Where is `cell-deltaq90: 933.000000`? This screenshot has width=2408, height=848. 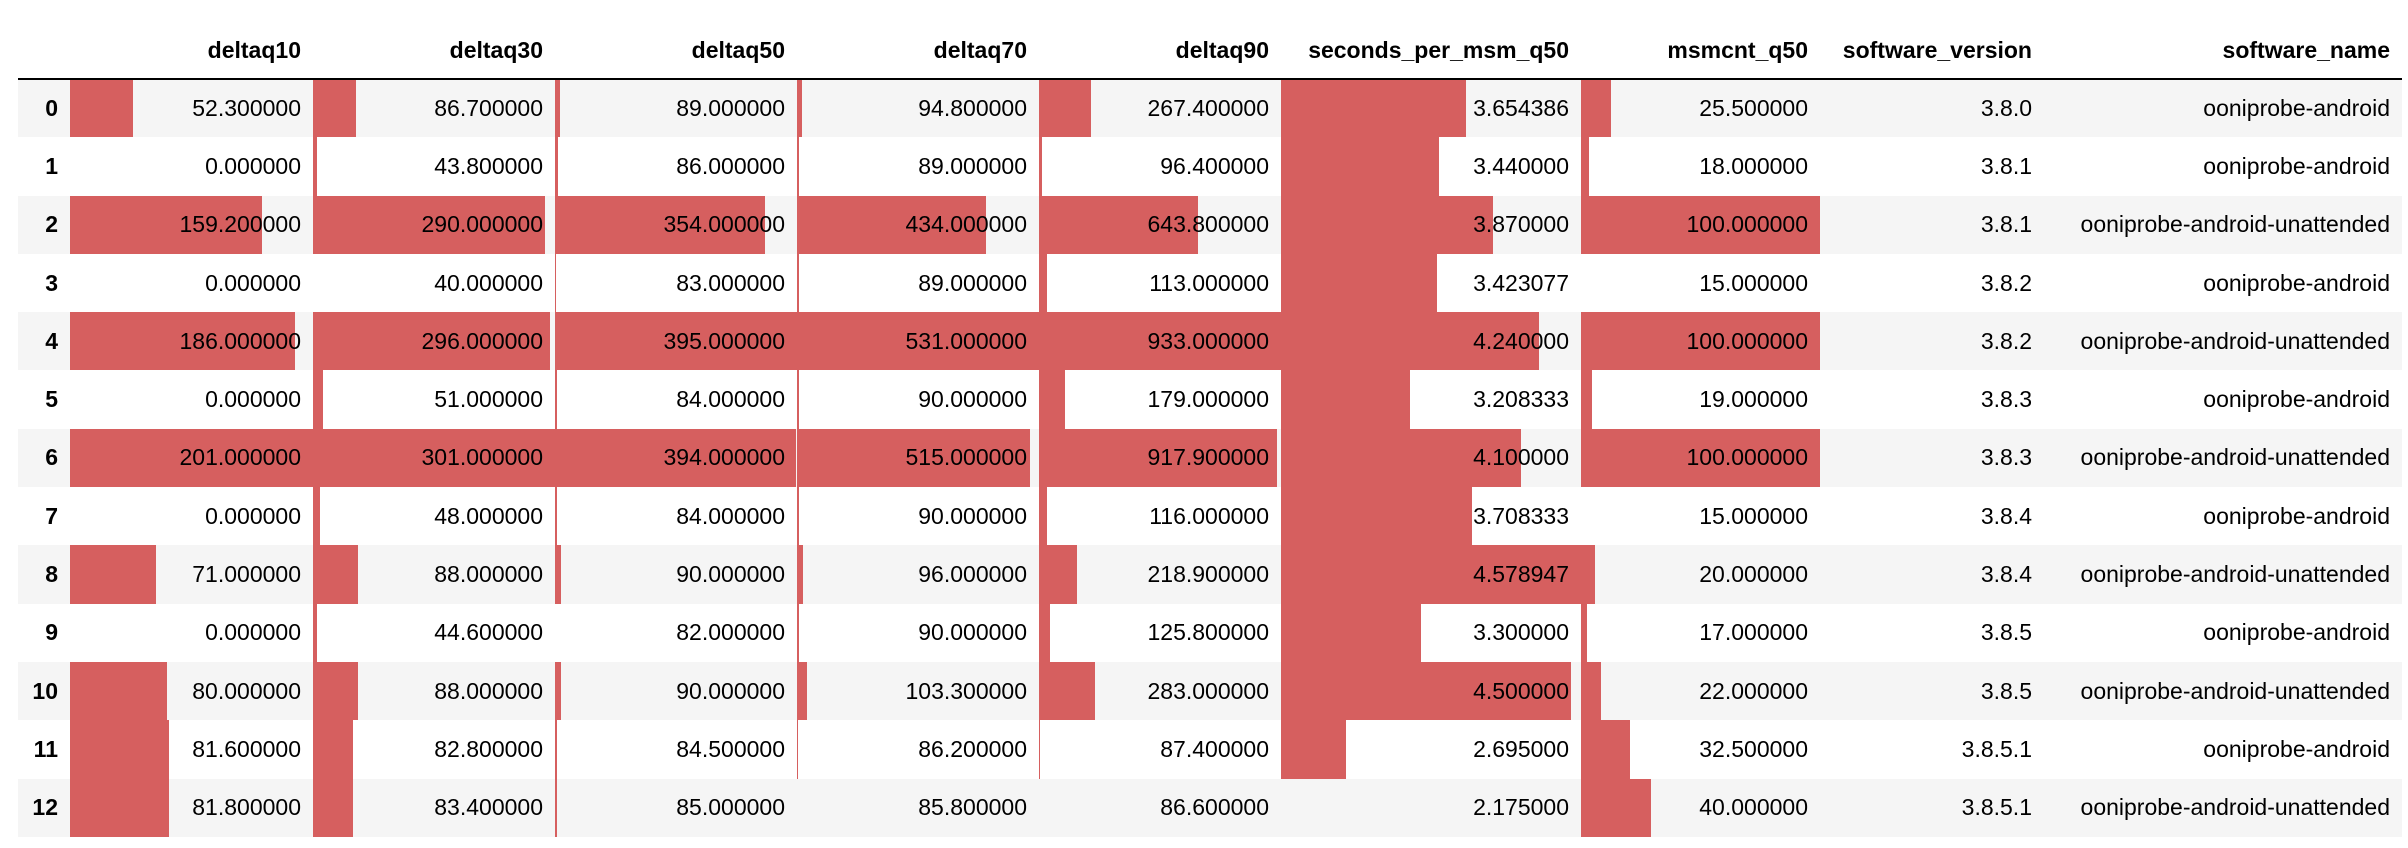 cell-deltaq90: 933.000000 is located at coordinates (1160, 341).